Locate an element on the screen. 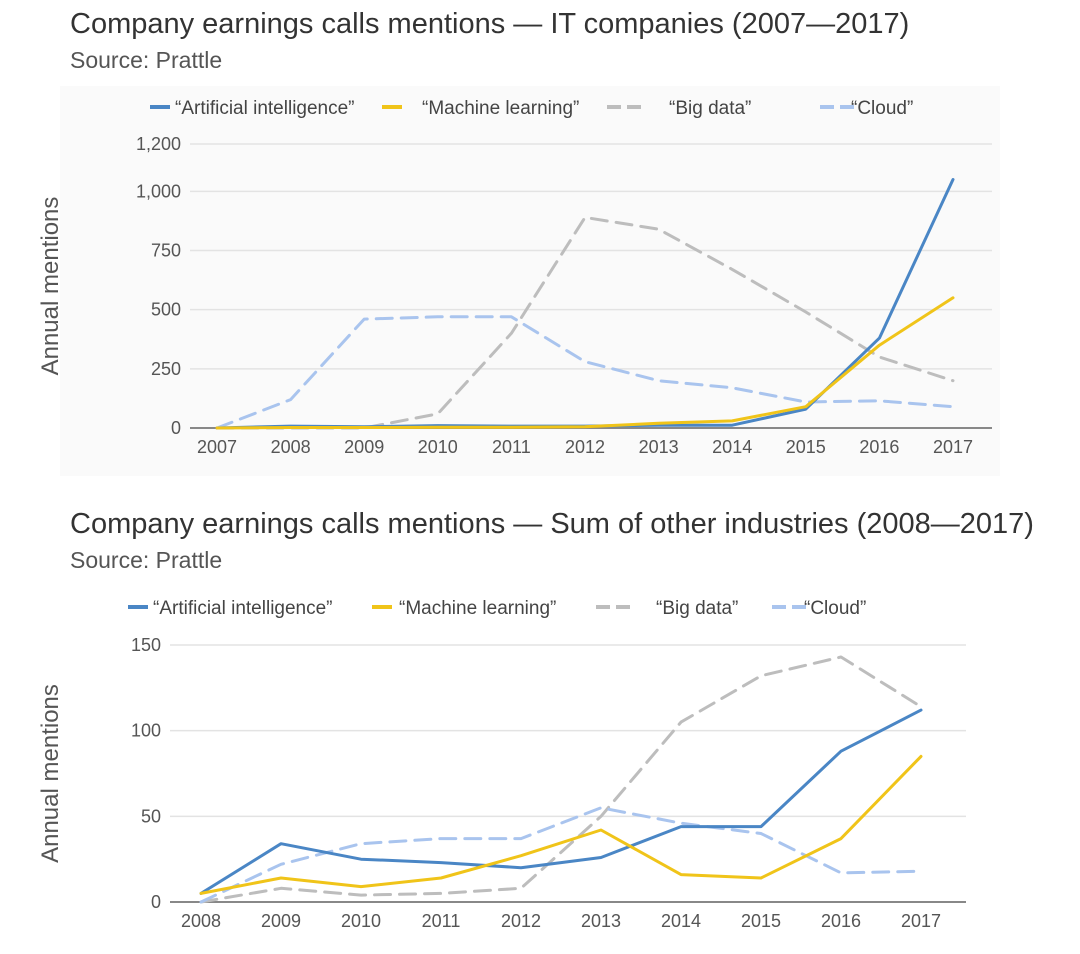 The height and width of the screenshot is (954, 1080). y-tick-label: 50 is located at coordinates (151, 816).